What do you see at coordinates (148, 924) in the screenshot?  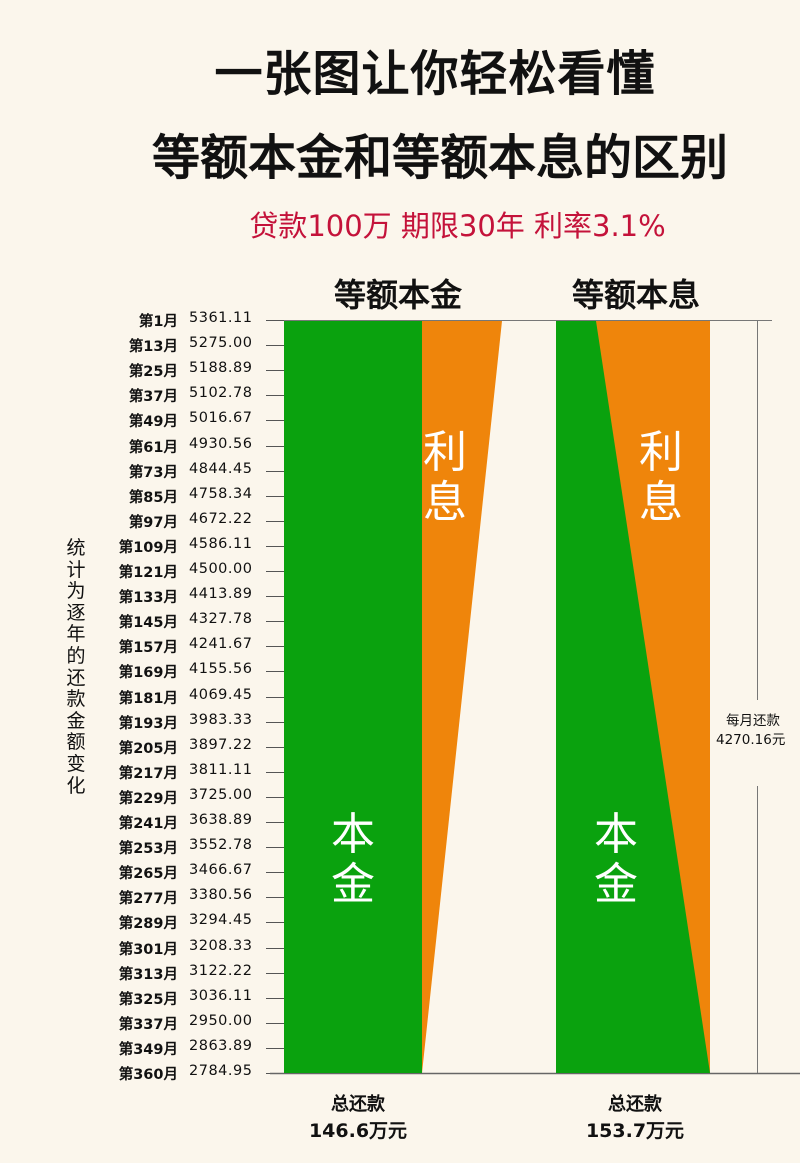 I see `month-label: 第289月` at bounding box center [148, 924].